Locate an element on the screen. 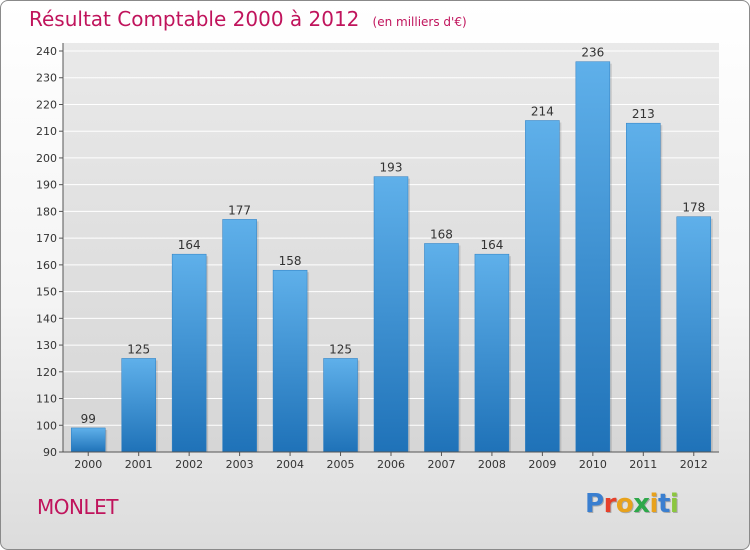 The width and height of the screenshot is (750, 550). bar-2000 is located at coordinates (88, 440).